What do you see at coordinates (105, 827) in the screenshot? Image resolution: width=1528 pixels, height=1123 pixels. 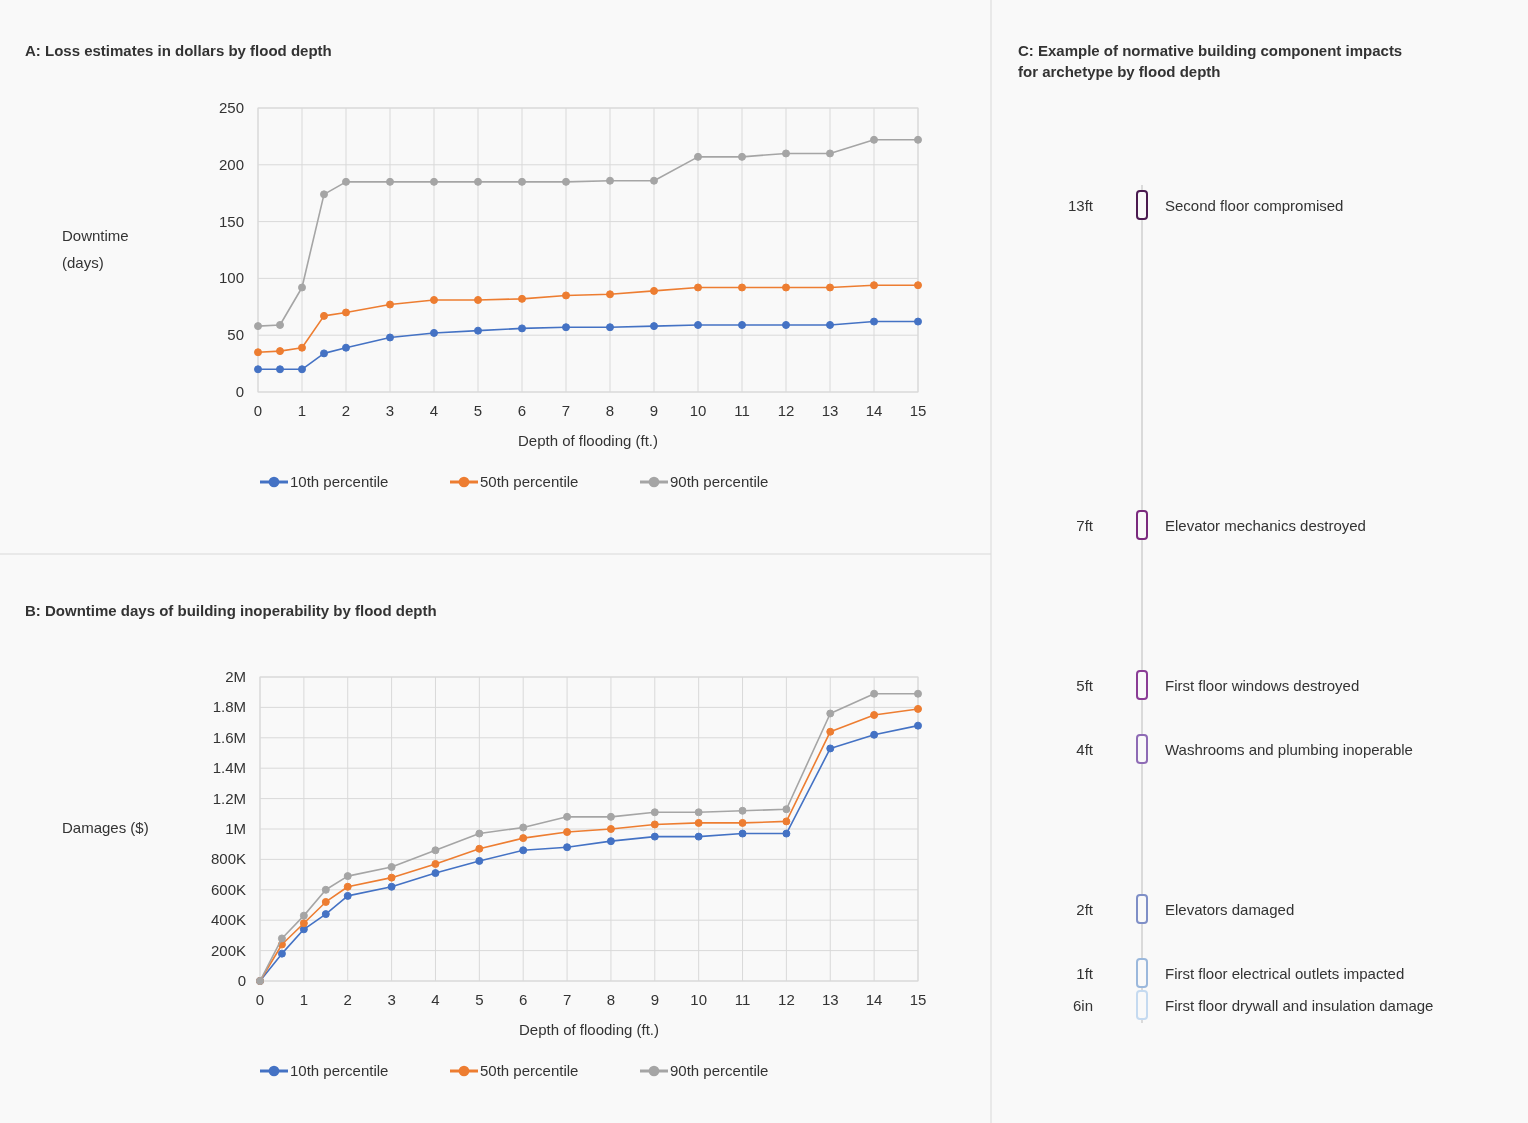 I see `y-axis-title: Damages ($)` at bounding box center [105, 827].